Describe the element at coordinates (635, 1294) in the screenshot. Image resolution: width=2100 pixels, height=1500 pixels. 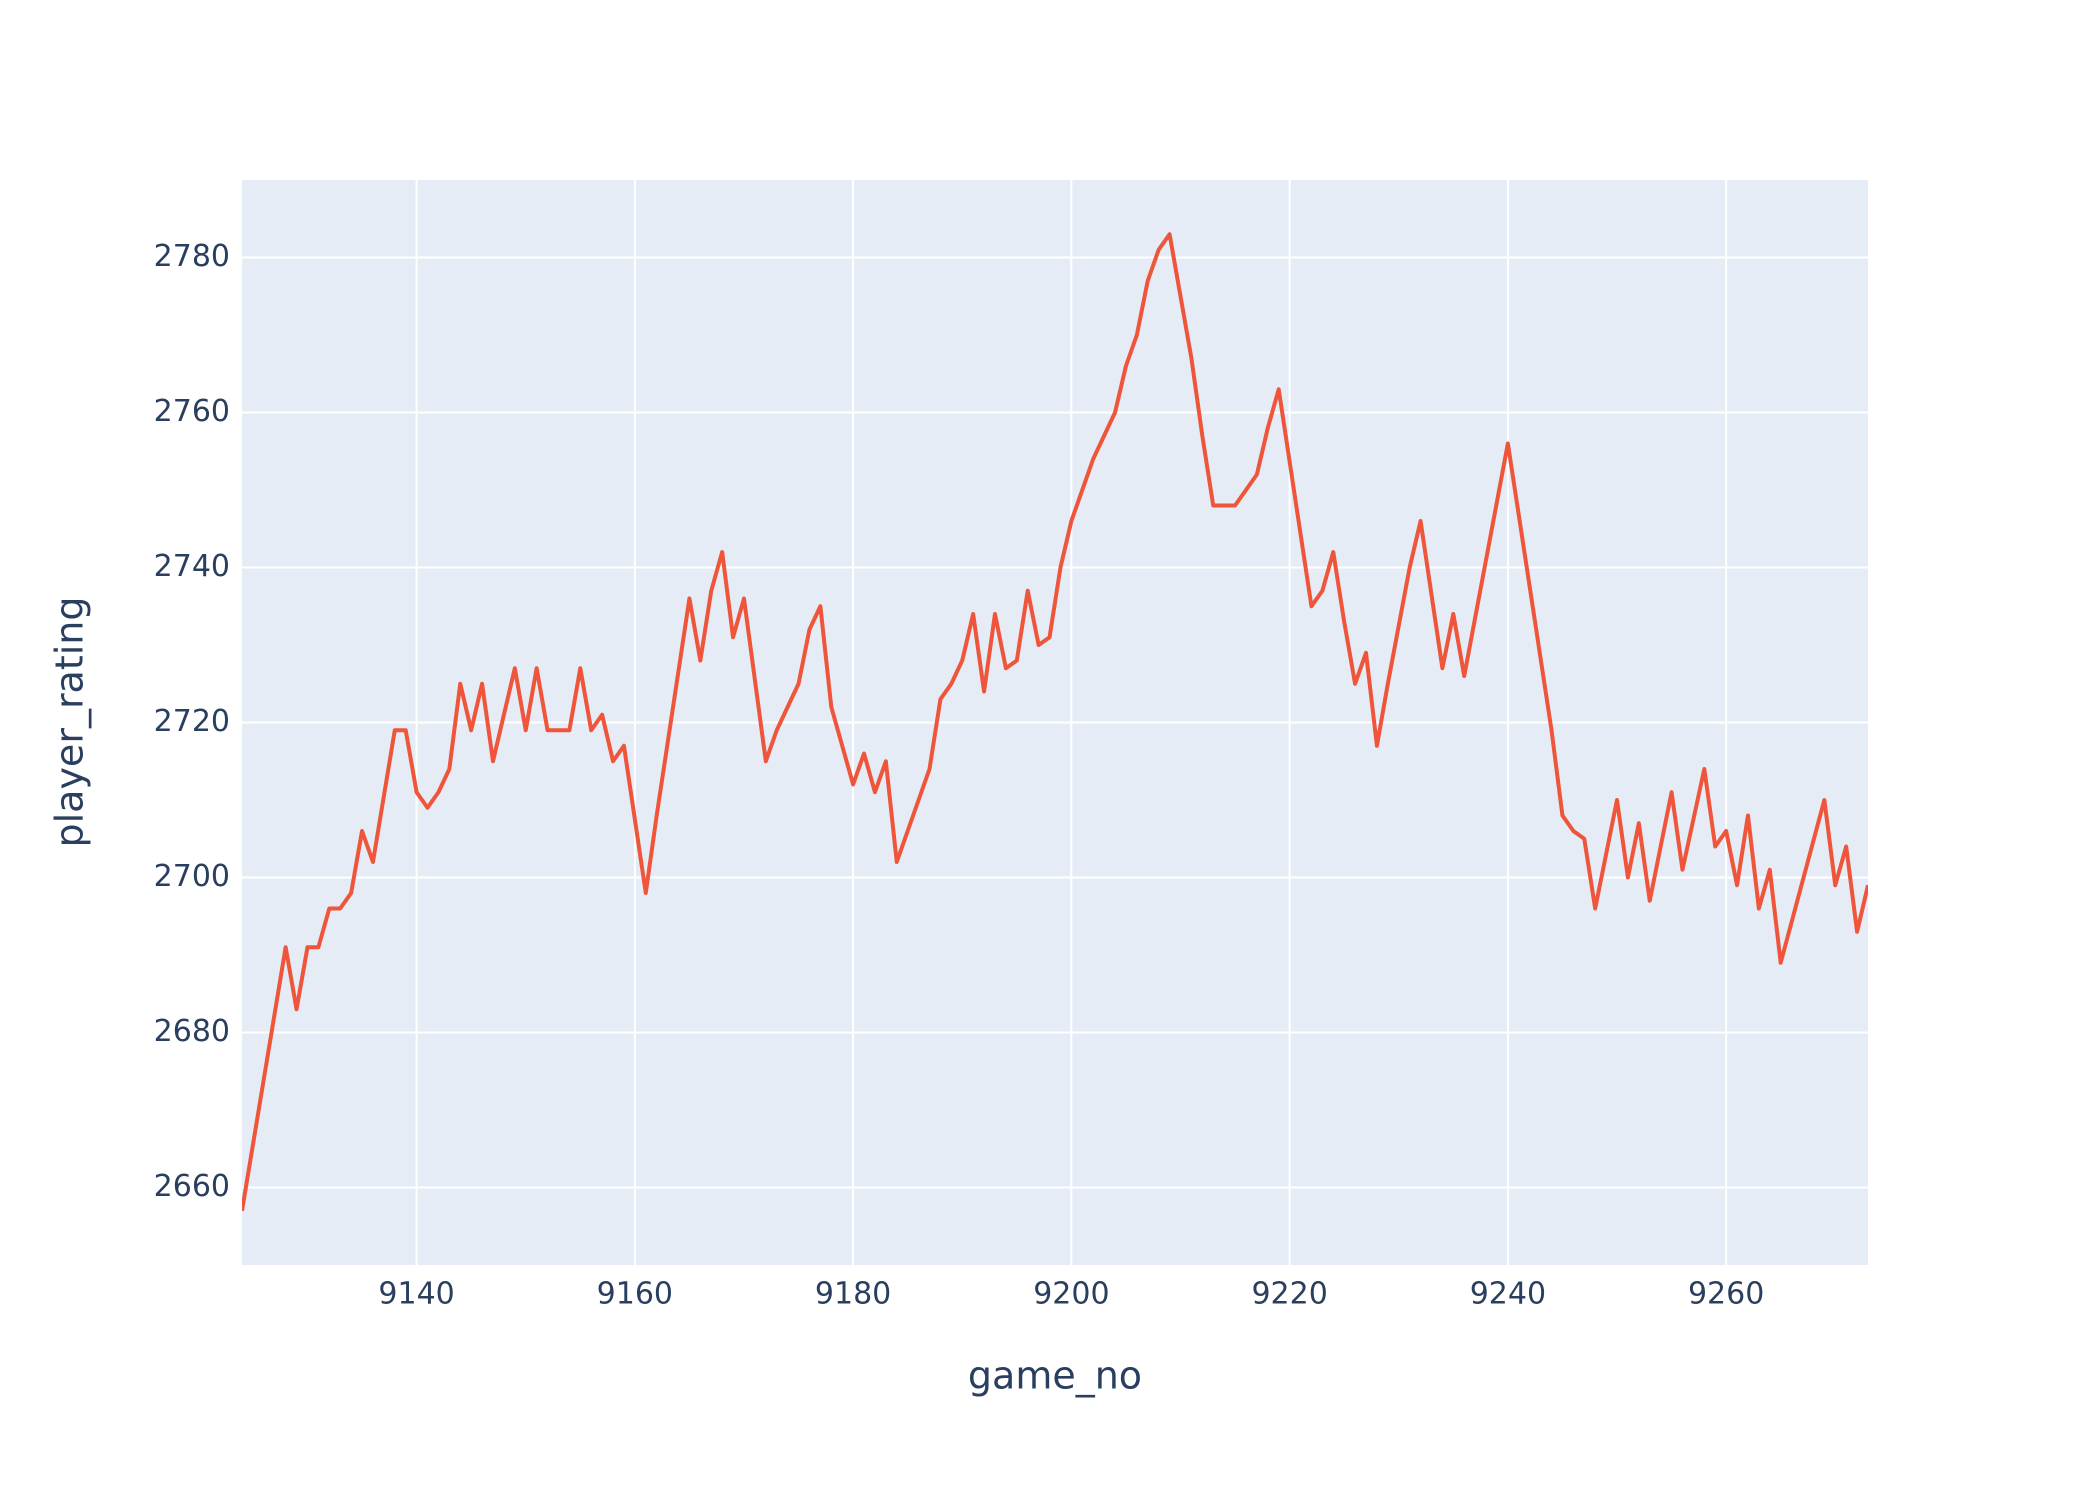
I see `x-tick-label: 9160` at that location.